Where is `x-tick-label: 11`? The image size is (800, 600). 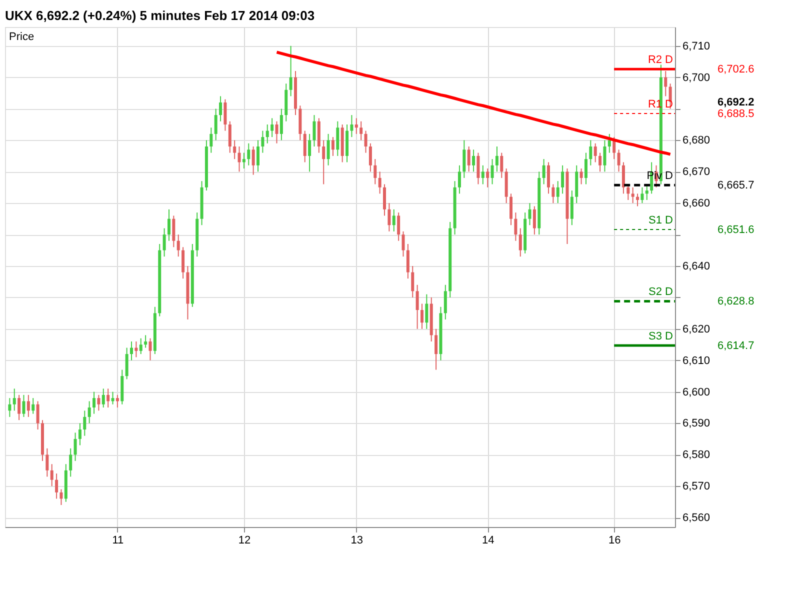
x-tick-label: 11 is located at coordinates (118, 540).